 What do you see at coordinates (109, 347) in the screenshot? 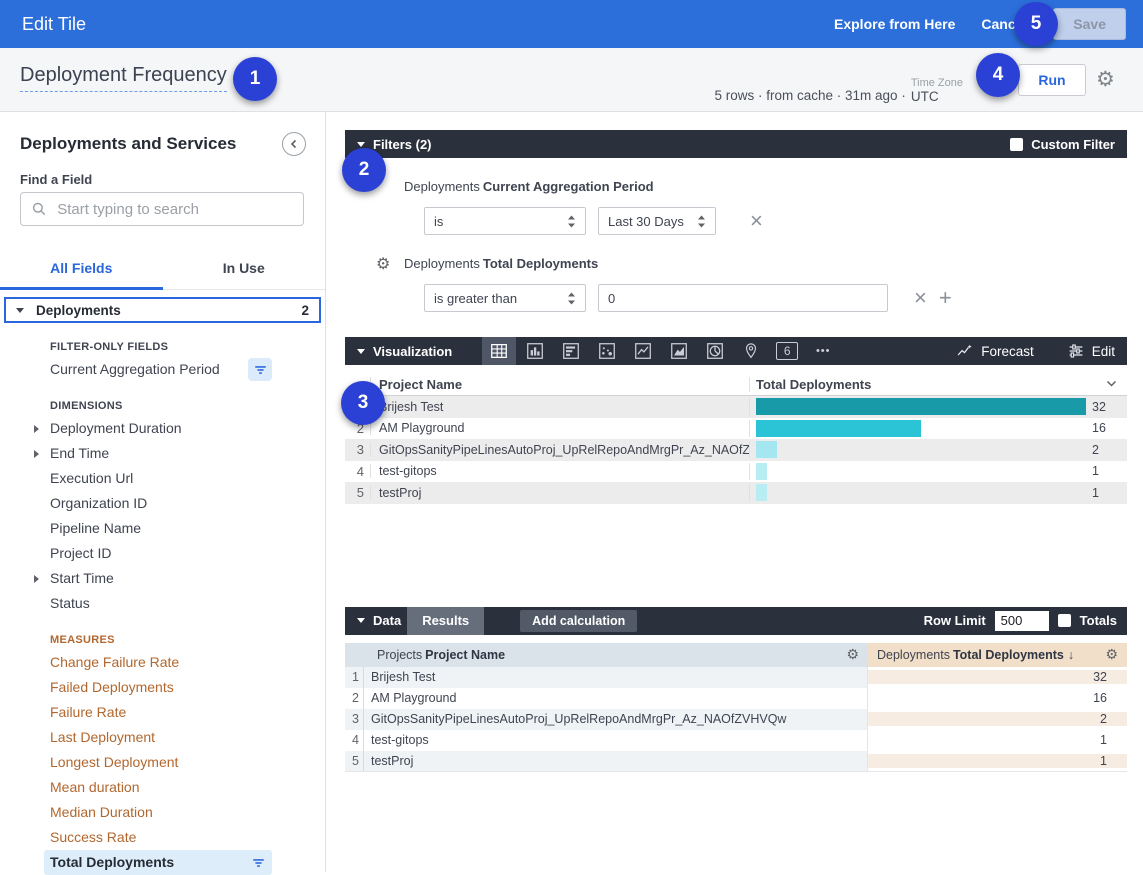
I see `section-heading-filter-only: FILTER-ONLY FIELDS` at bounding box center [109, 347].